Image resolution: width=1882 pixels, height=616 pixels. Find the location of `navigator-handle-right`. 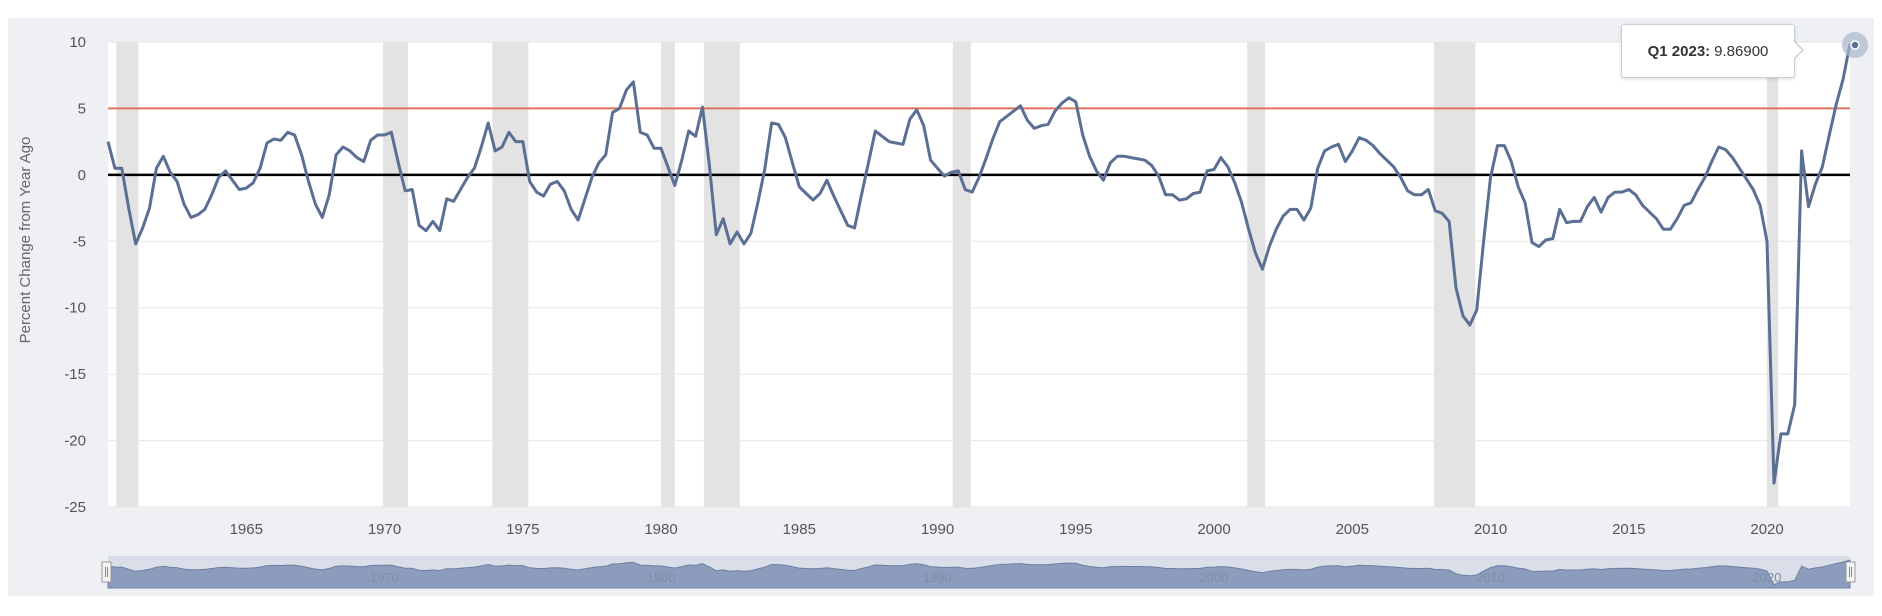

navigator-handle-right is located at coordinates (1850, 572).